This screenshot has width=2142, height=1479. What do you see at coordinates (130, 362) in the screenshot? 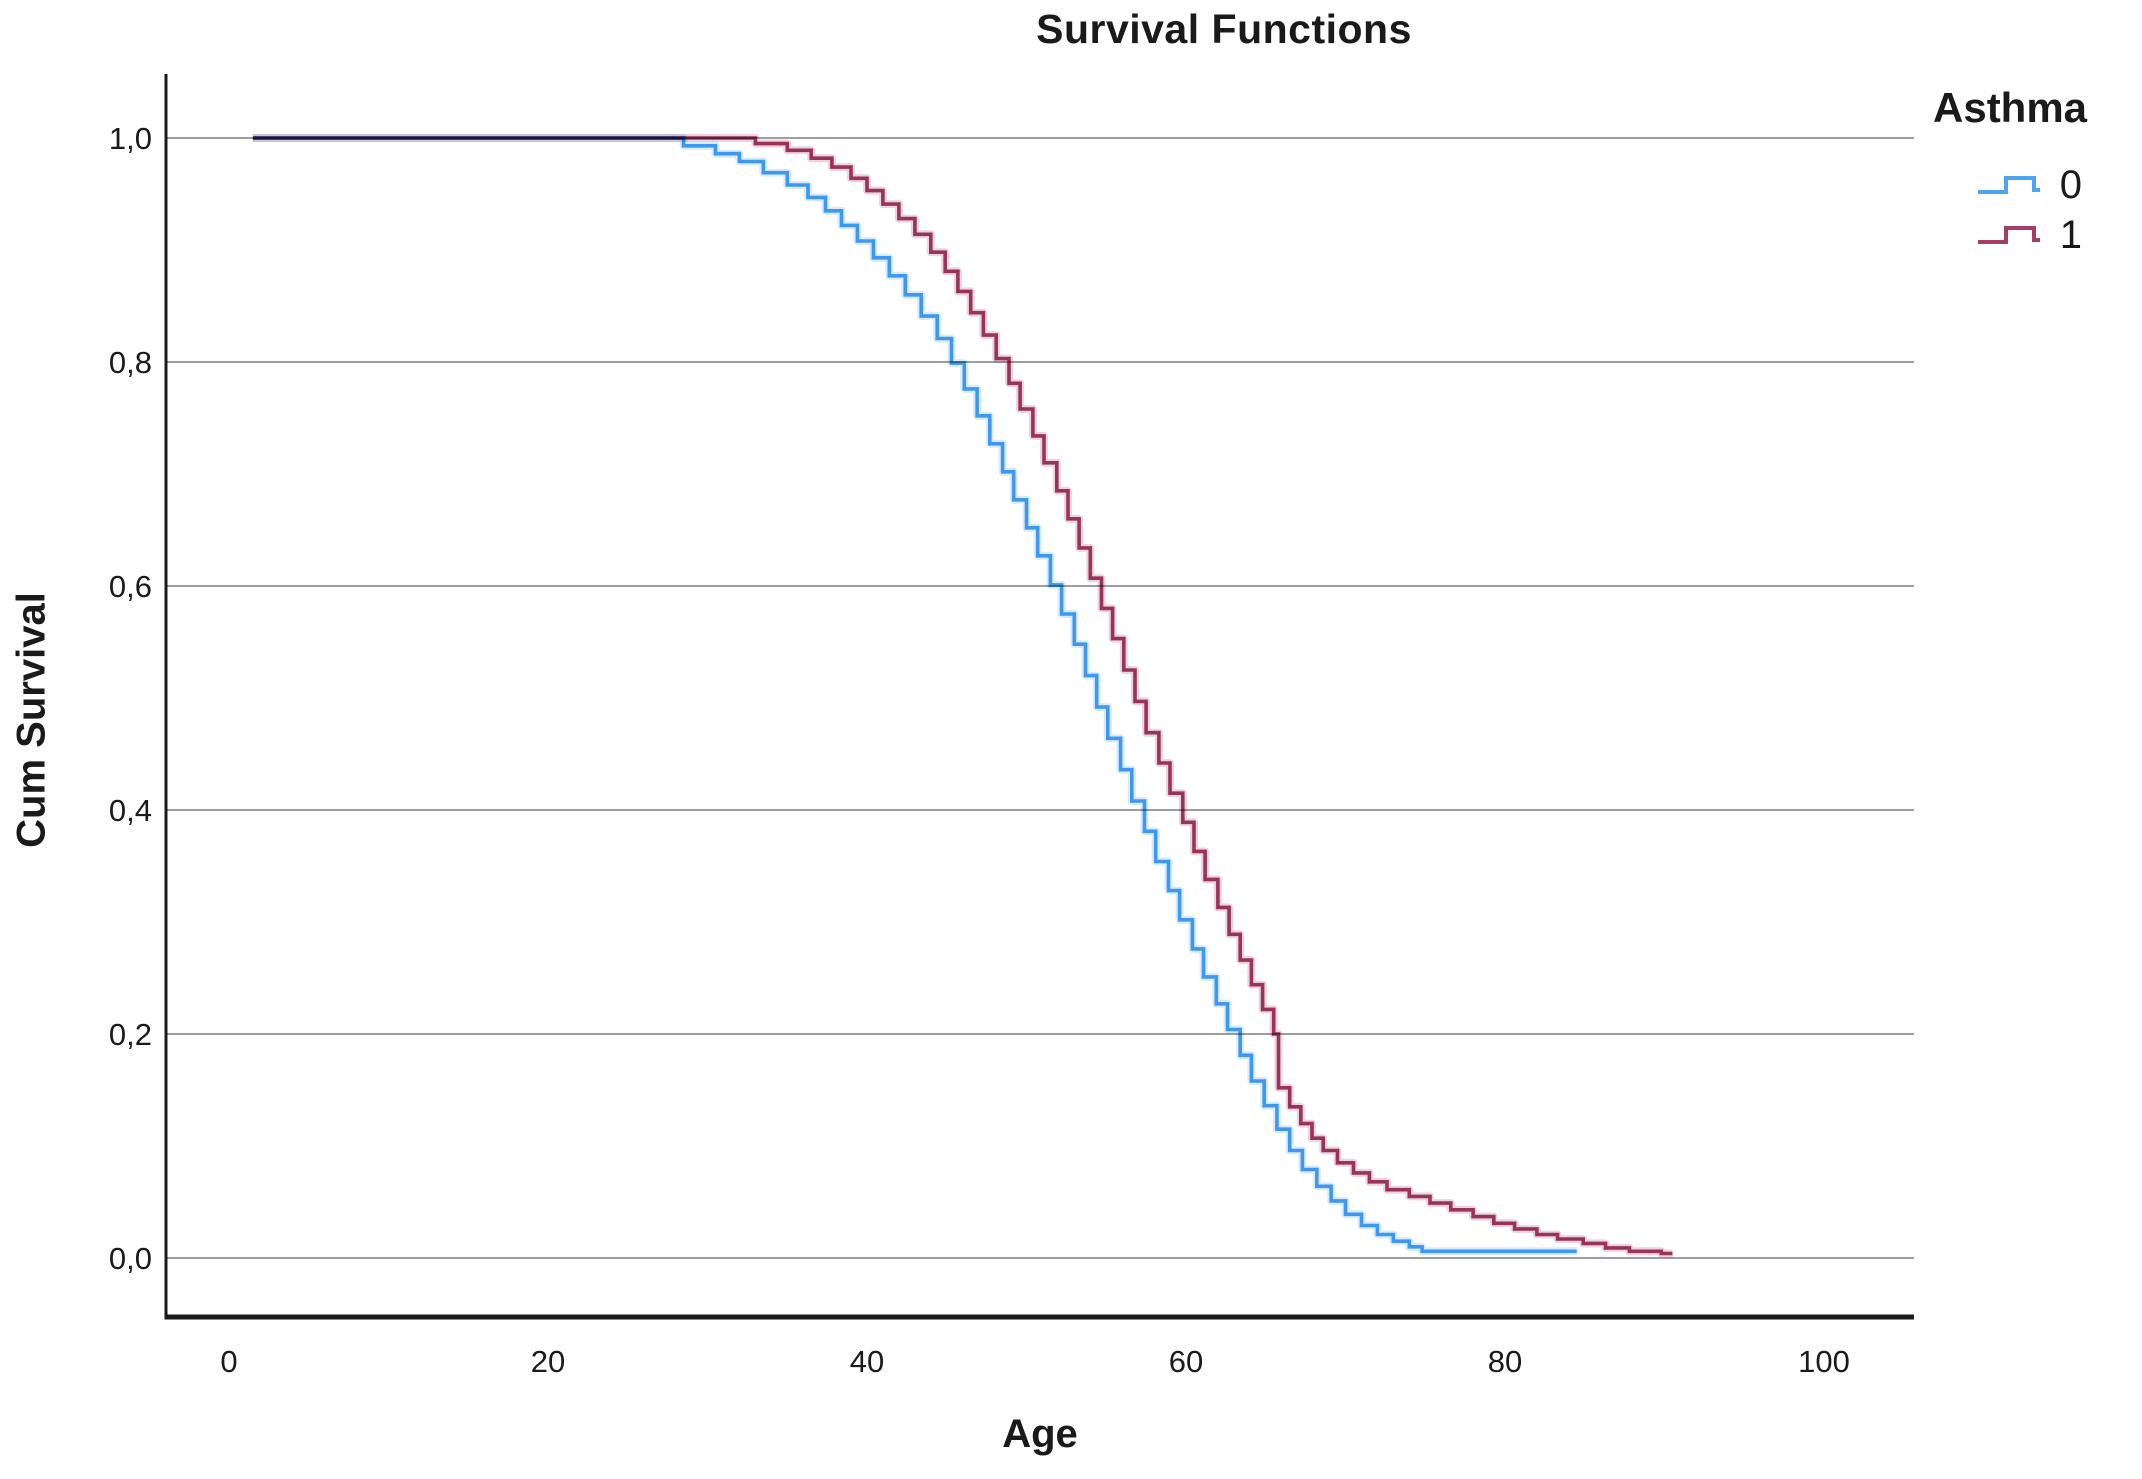
I see `y-tick-label: 0,8` at bounding box center [130, 362].